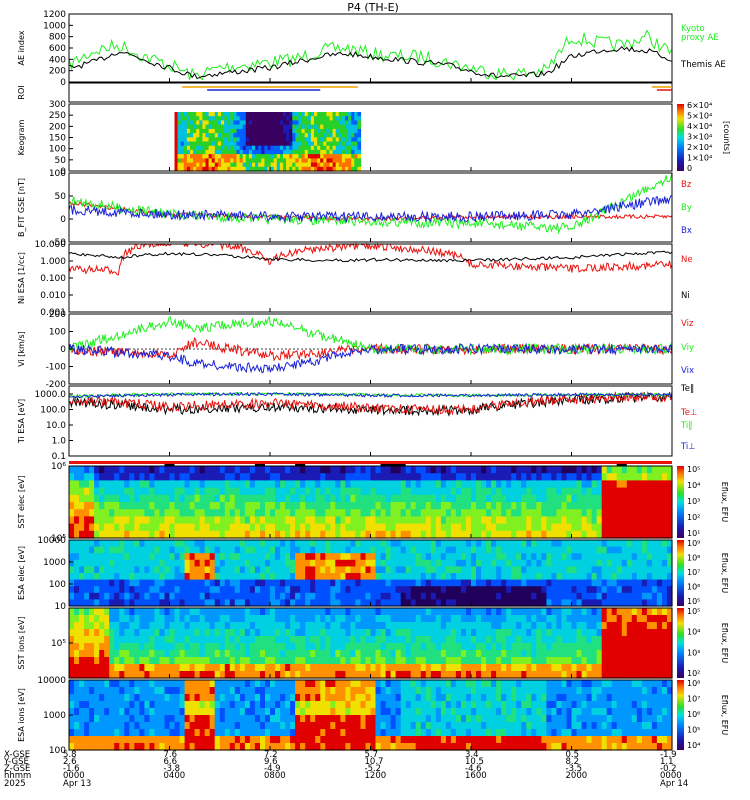  What do you see at coordinates (21, 278) in the screenshot?
I see `density-ylabel: Ni ESA [1/cc]` at bounding box center [21, 278].